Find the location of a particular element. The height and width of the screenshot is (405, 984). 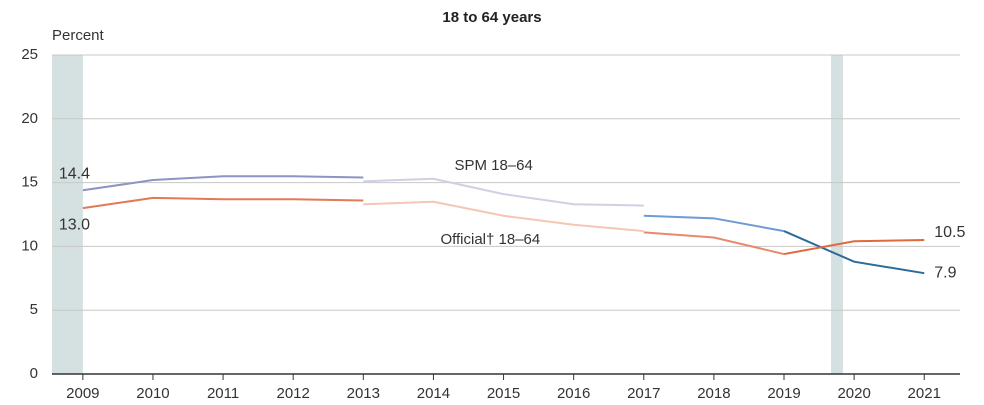

x-tick-label: 2018 is located at coordinates (713, 393).